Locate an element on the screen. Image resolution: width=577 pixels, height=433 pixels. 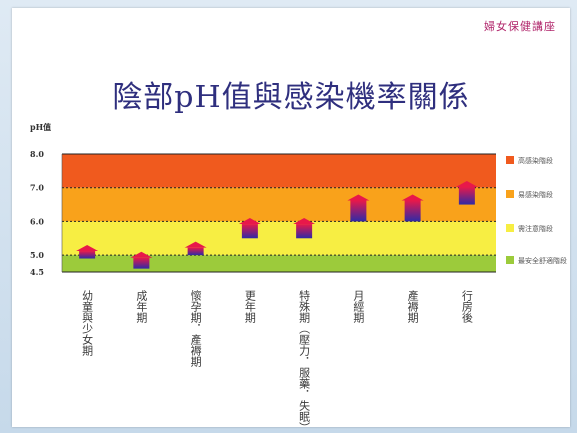
y-tick-label: 8.0 is located at coordinates (37, 154).